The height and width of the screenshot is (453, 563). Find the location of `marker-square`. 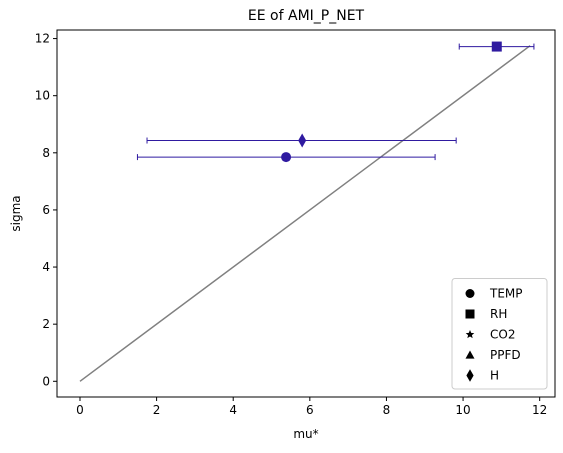

marker-square is located at coordinates (496, 46).